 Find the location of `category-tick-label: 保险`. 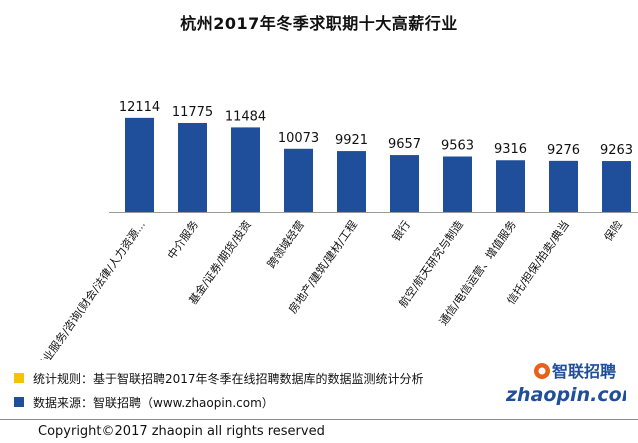

category-tick-label: 保险 is located at coordinates (613, 231).